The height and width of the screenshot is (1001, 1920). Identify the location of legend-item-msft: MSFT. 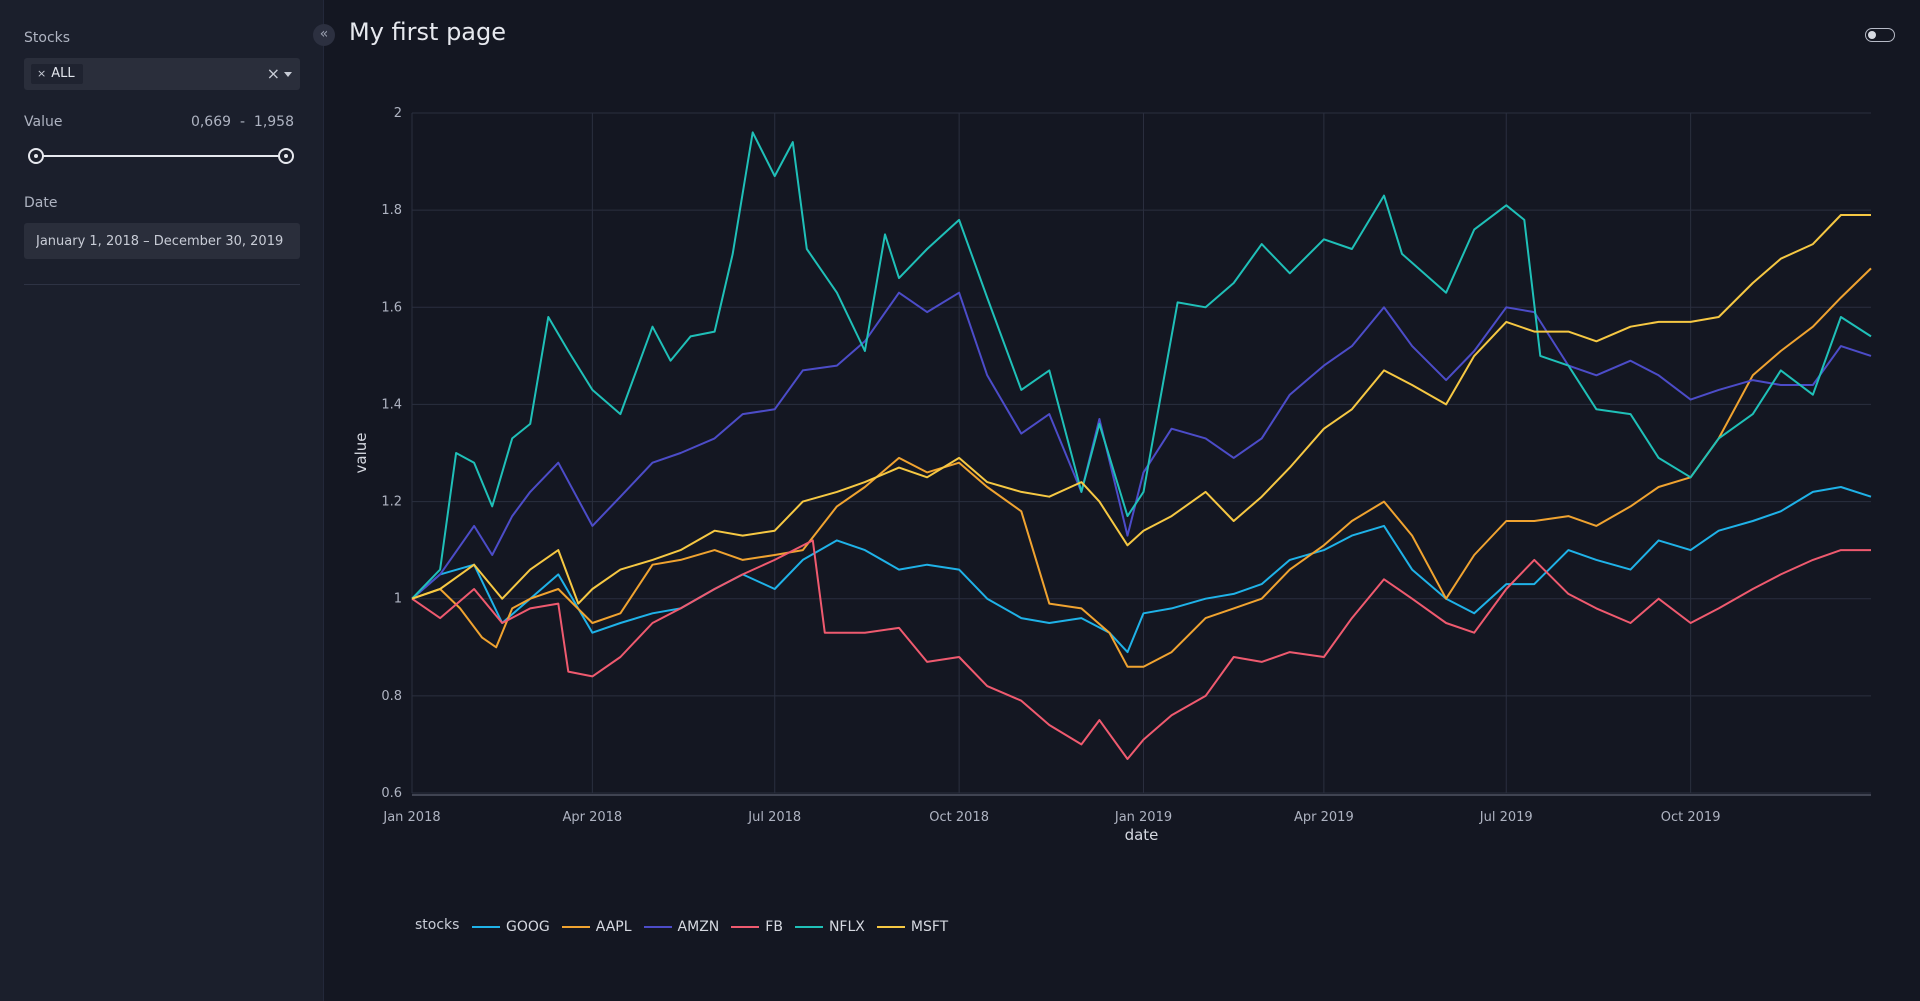
(912, 927).